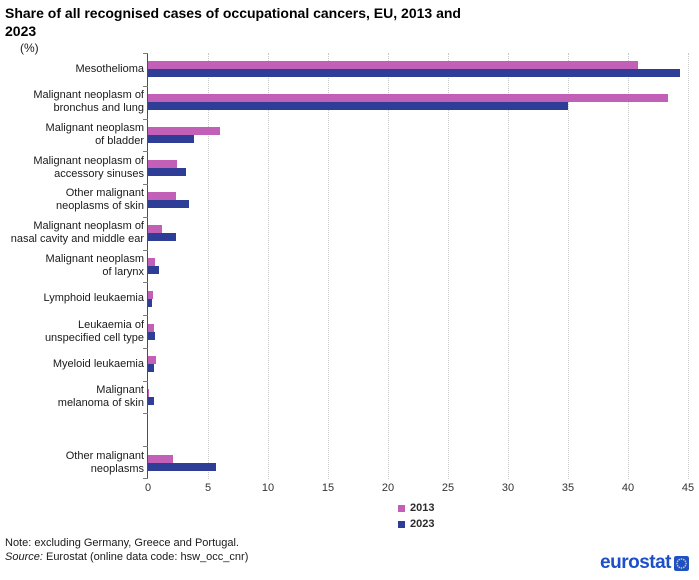 The width and height of the screenshot is (699, 580). I want to click on y-axis-line, so click(147, 266).